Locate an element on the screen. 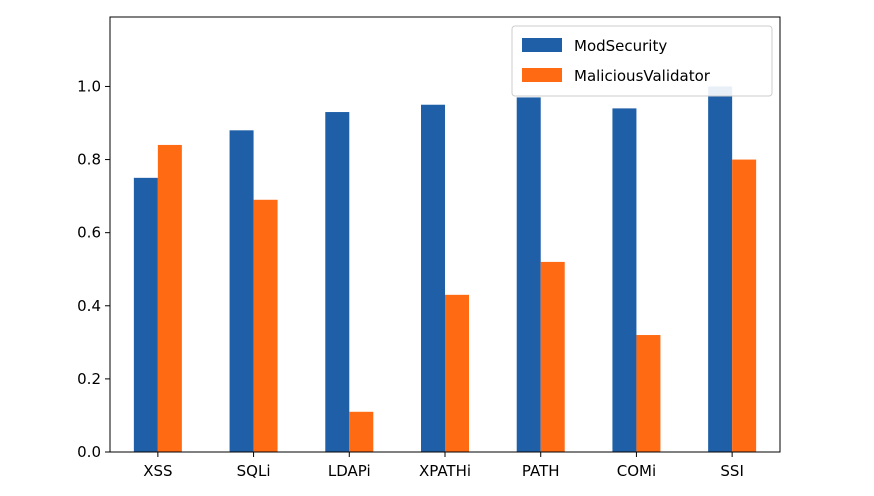  bar-modsecurity-comi is located at coordinates (624, 280).